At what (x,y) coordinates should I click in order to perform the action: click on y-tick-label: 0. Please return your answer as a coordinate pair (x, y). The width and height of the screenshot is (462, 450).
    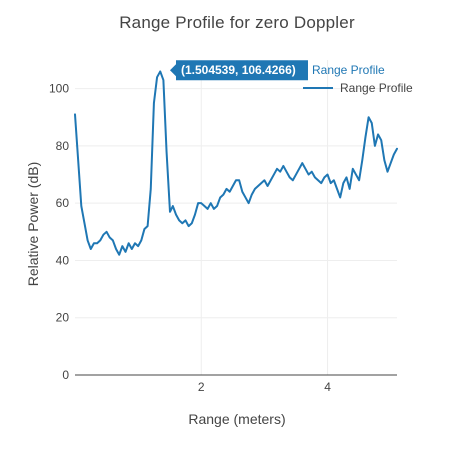
    Looking at the image, I should click on (65, 375).